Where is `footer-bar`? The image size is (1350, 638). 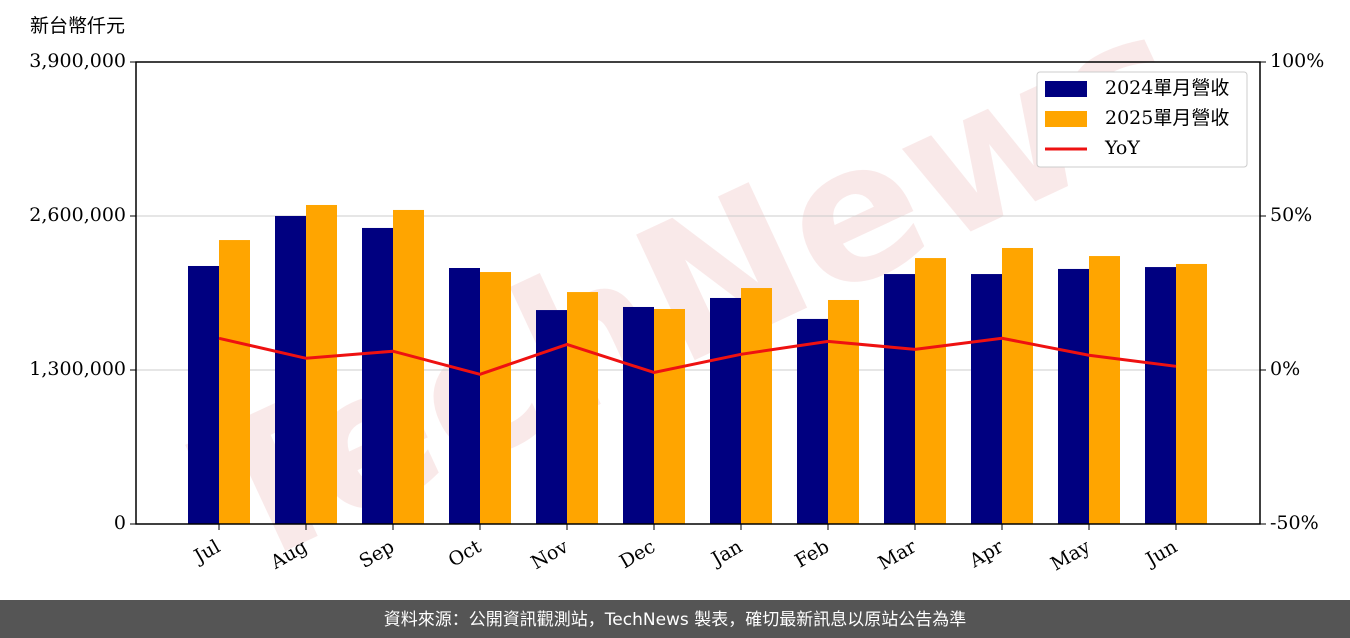
footer-bar is located at coordinates (675, 619).